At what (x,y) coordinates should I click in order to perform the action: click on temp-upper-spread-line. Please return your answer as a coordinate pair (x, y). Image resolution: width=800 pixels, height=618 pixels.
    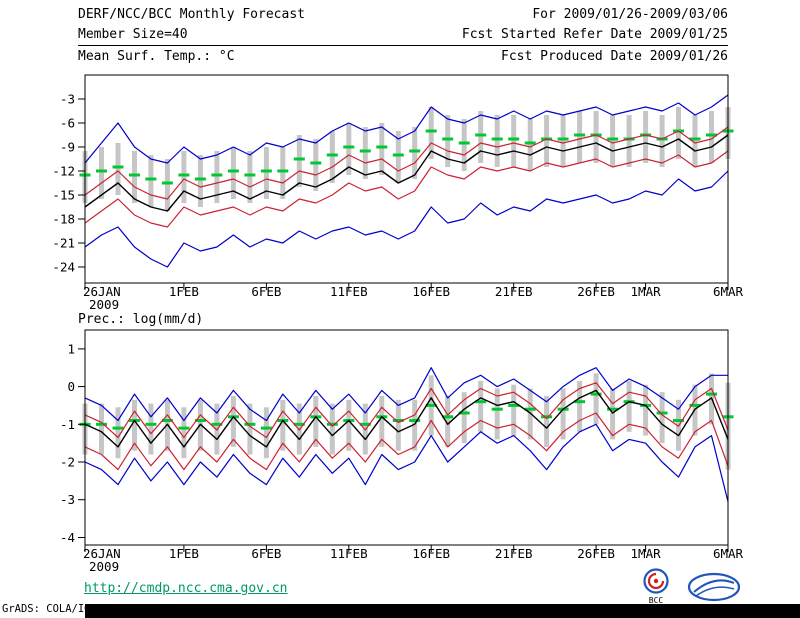
    Looking at the image, I should click on (406, 163).